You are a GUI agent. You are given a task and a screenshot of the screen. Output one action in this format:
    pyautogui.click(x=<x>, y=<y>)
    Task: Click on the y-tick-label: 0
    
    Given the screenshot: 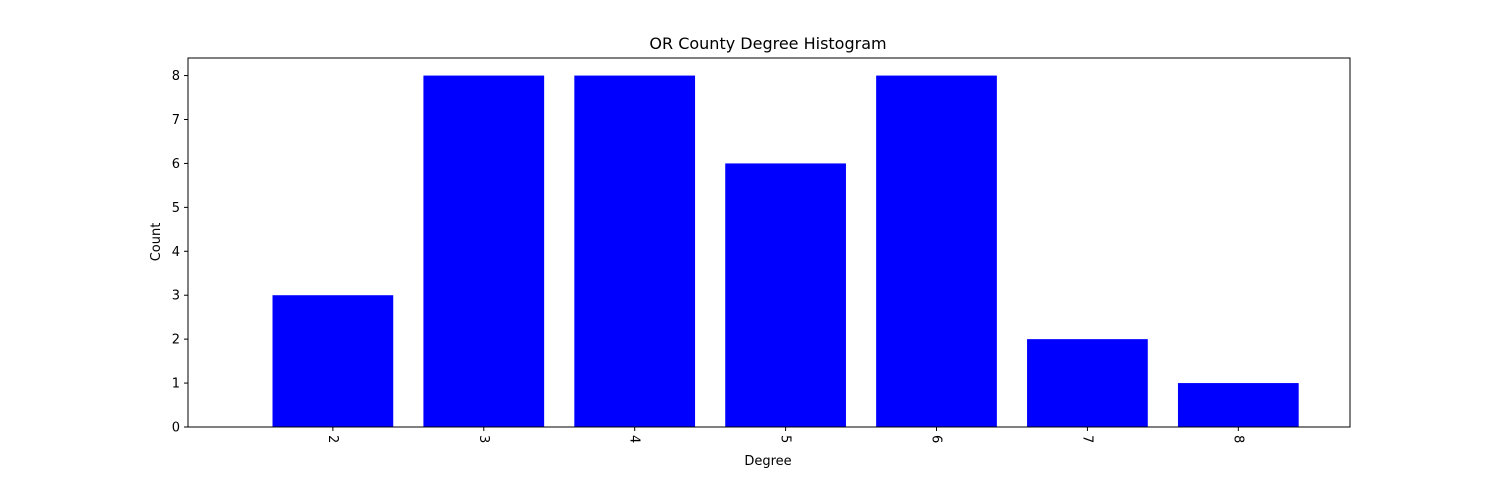 What is the action you would take?
    pyautogui.click(x=176, y=428)
    